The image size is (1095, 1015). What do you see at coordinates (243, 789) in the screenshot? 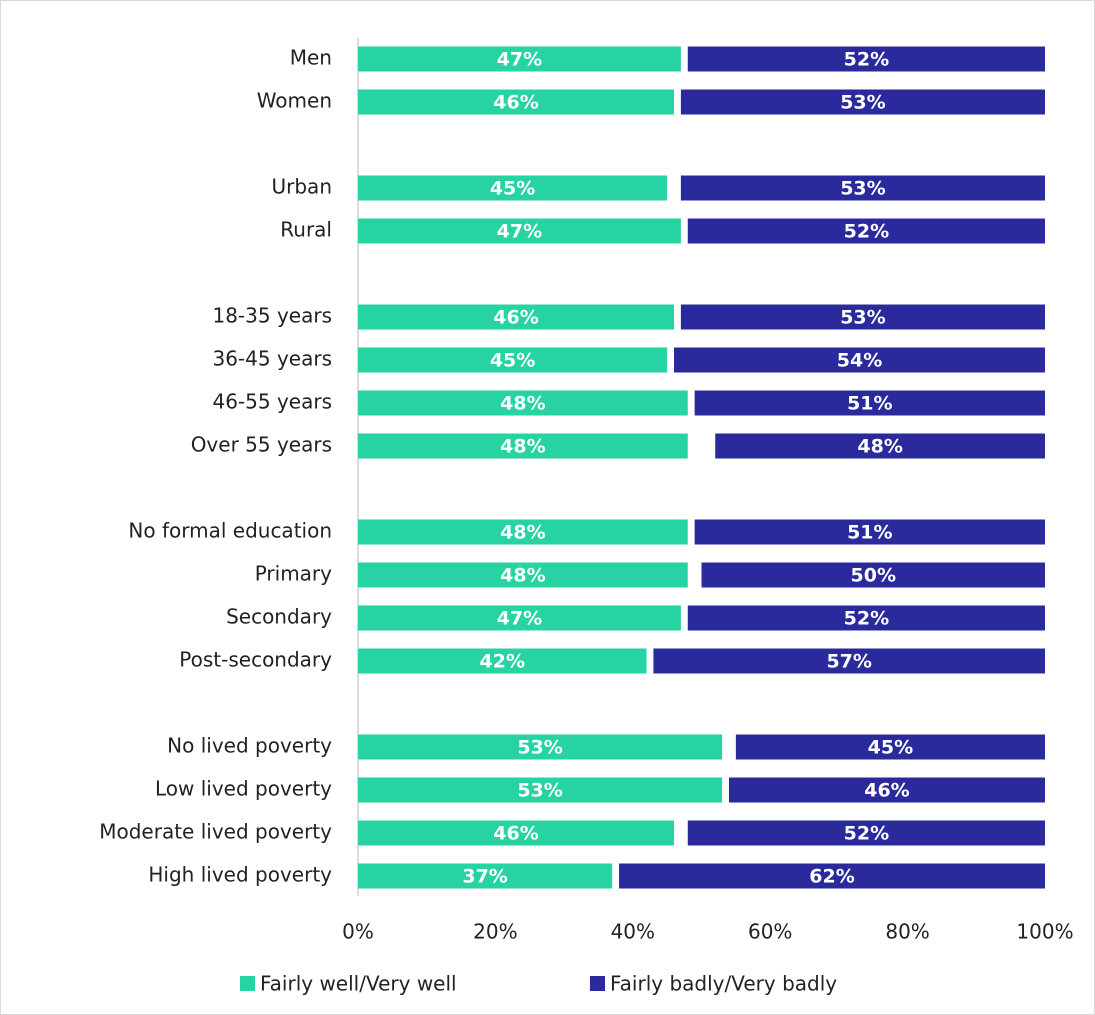
I see `y-tick-label: Low lived poverty` at bounding box center [243, 789].